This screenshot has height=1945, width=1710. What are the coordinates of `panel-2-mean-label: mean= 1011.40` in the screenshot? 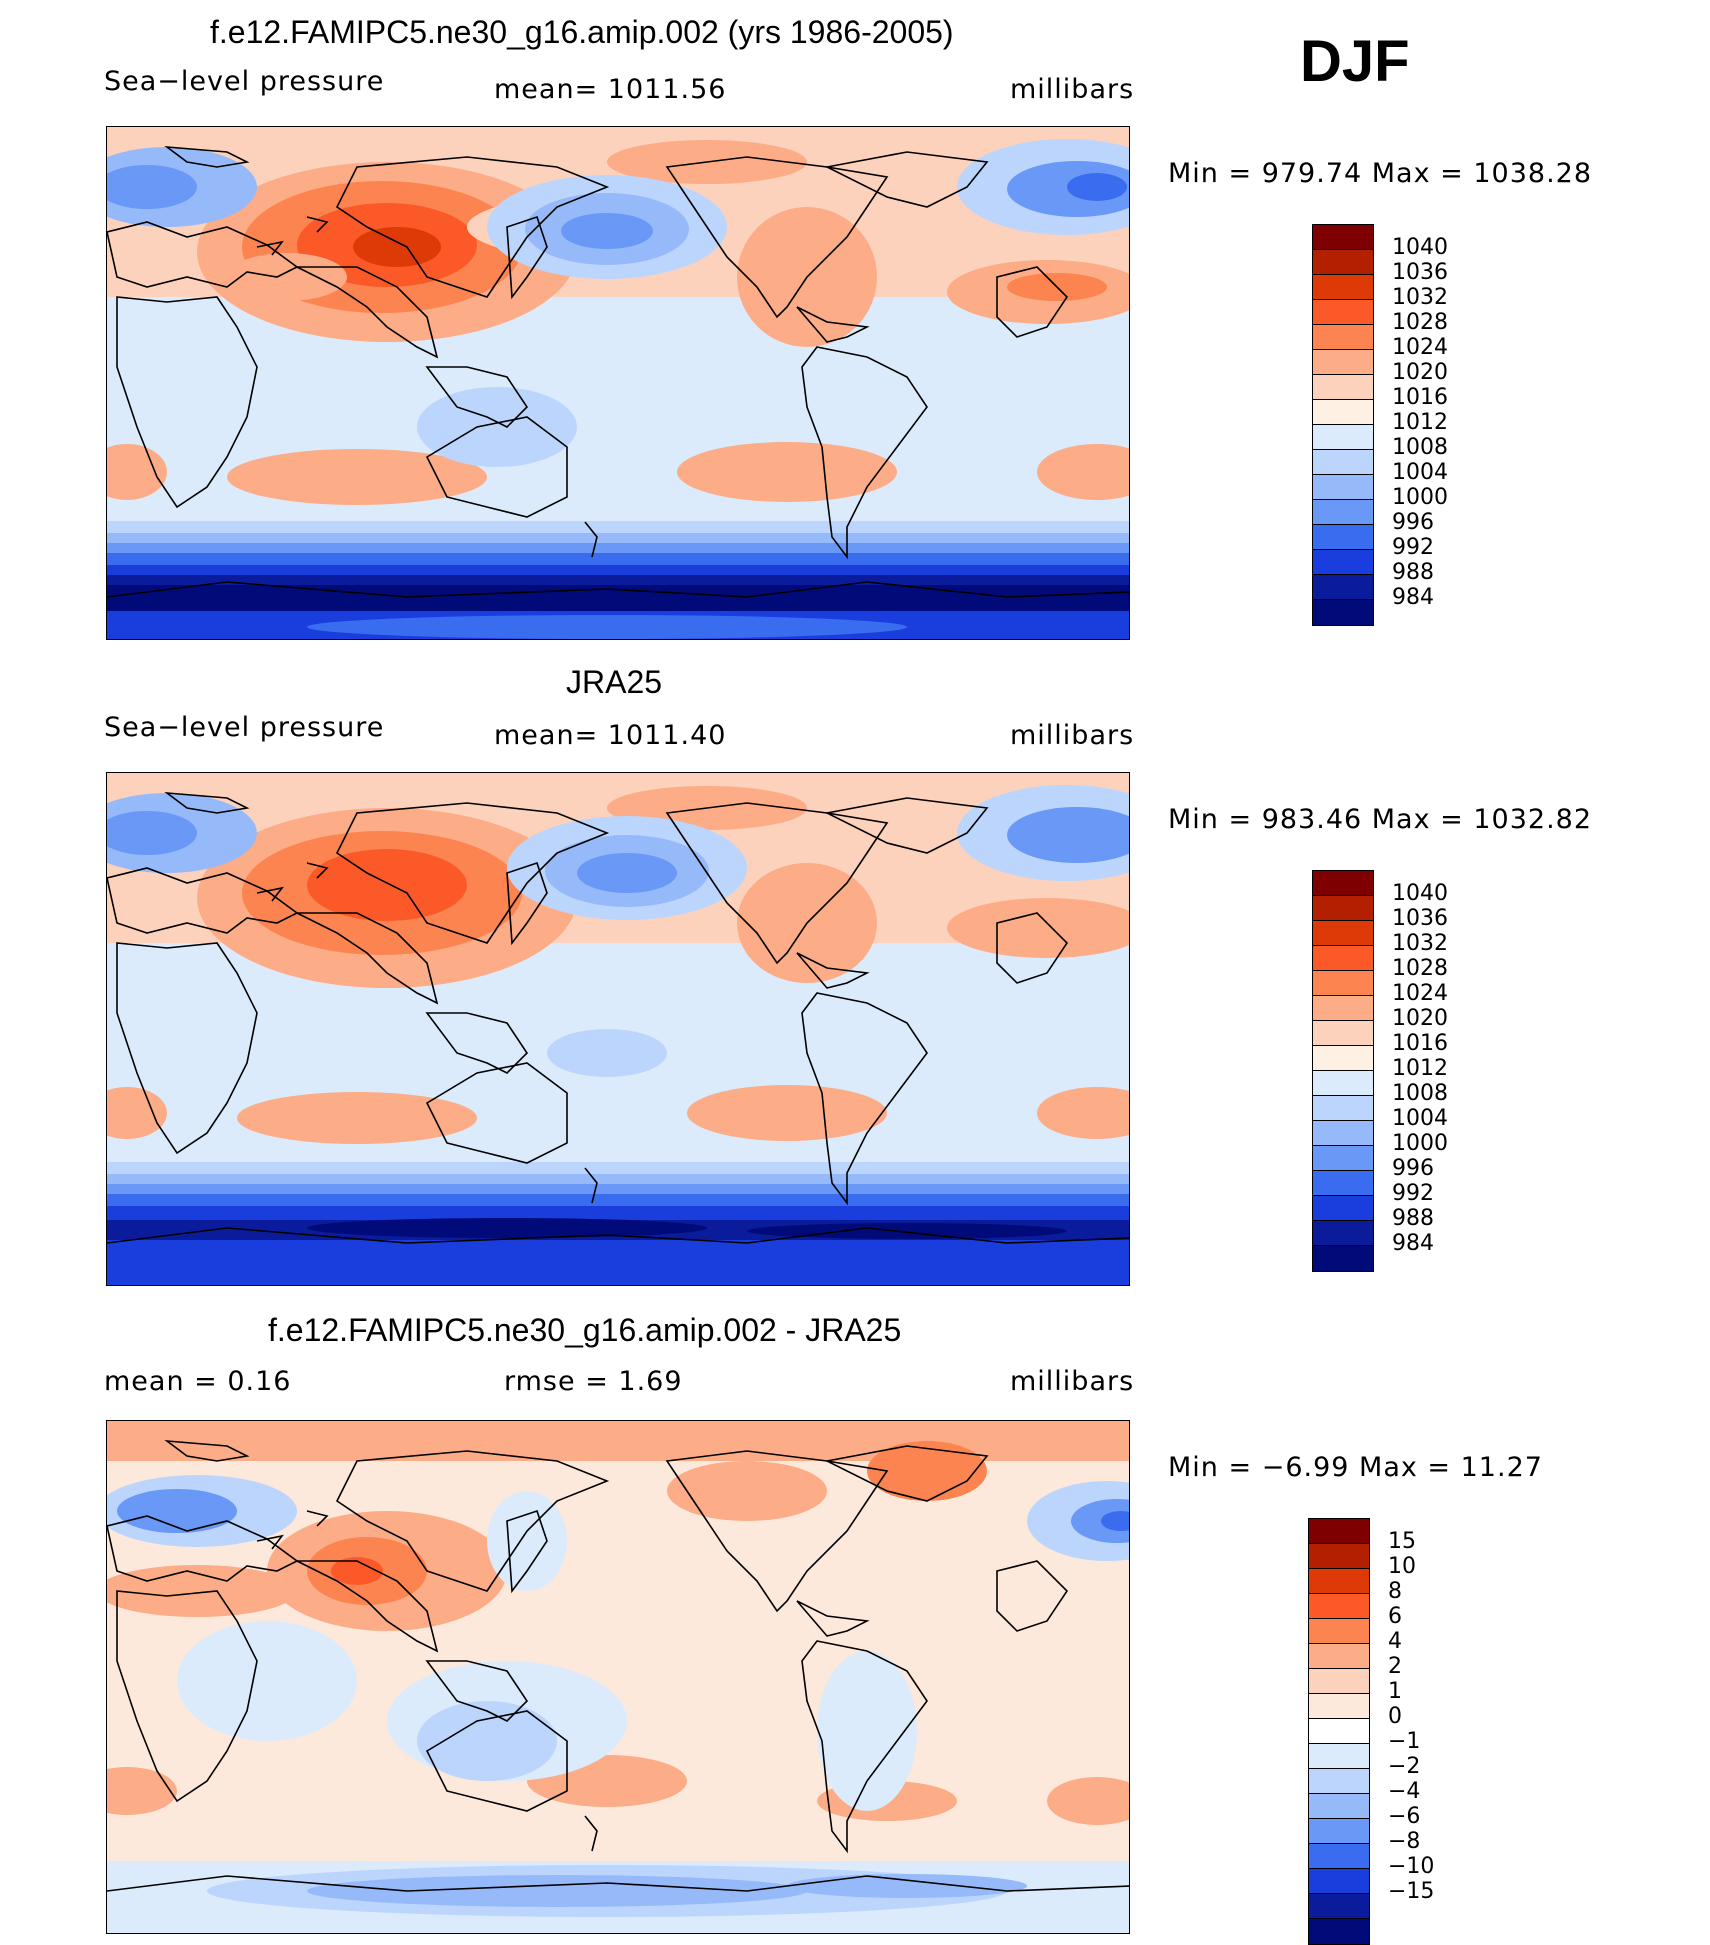 It's located at (610, 735).